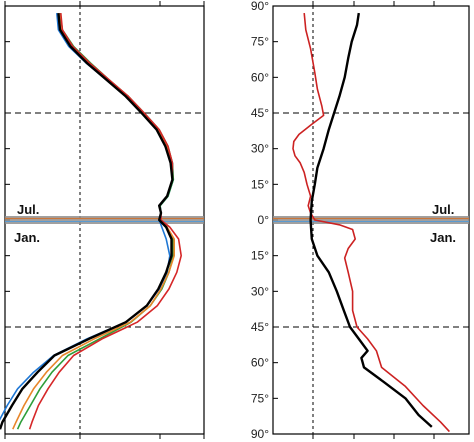 The height and width of the screenshot is (442, 474). What do you see at coordinates (264, 220) in the screenshot?
I see `right-tick-label: 0°` at bounding box center [264, 220].